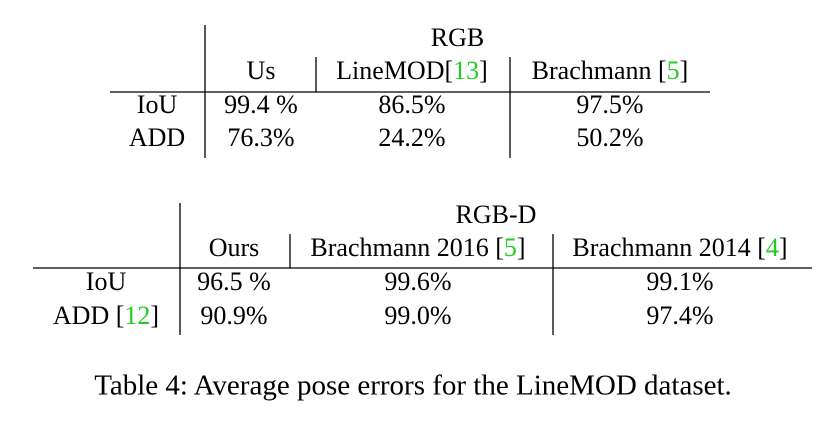  I want to click on cell: 97.4%, so click(679, 315).